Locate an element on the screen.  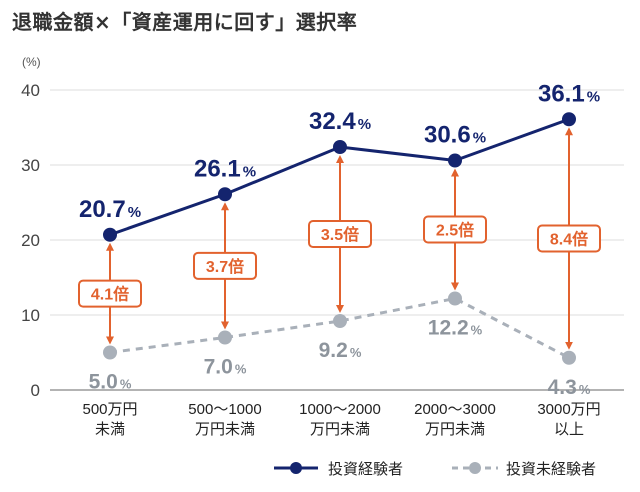
x-tick-label: 3000万円 is located at coordinates (568, 409).